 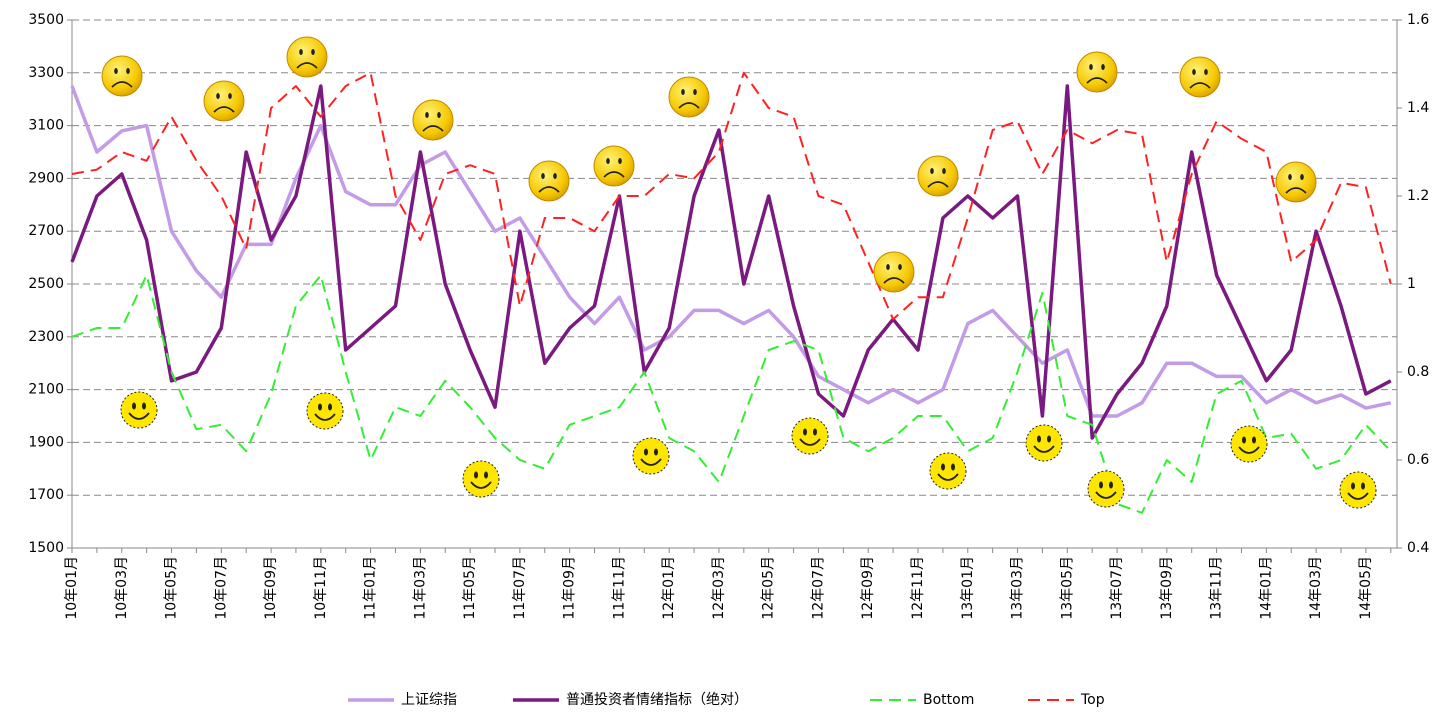 What do you see at coordinates (669, 588) in the screenshot?
I see `x-tick-label: 12年01月` at bounding box center [669, 588].